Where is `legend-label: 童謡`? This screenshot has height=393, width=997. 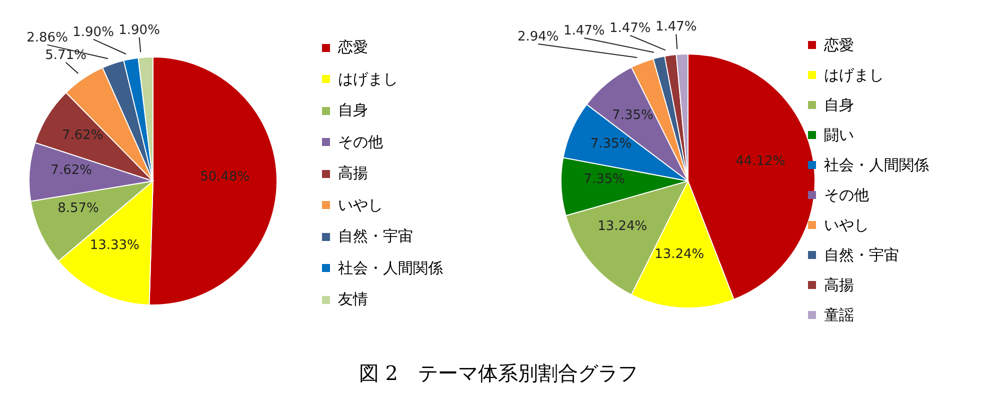
legend-label: 童謡 is located at coordinates (839, 315).